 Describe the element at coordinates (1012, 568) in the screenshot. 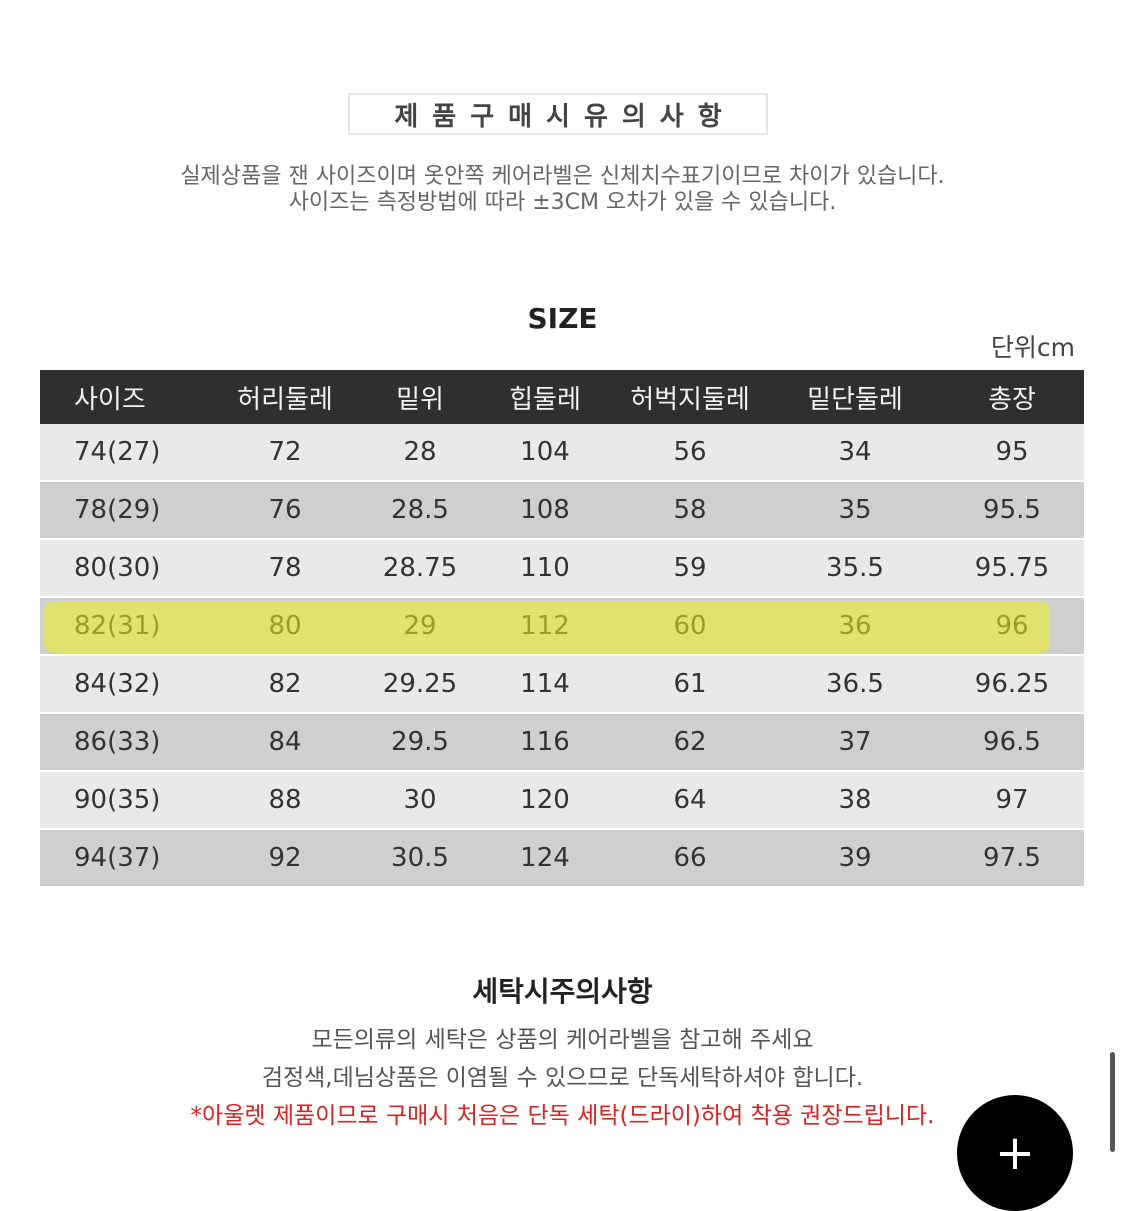

I see `table-cell: 95.75` at that location.